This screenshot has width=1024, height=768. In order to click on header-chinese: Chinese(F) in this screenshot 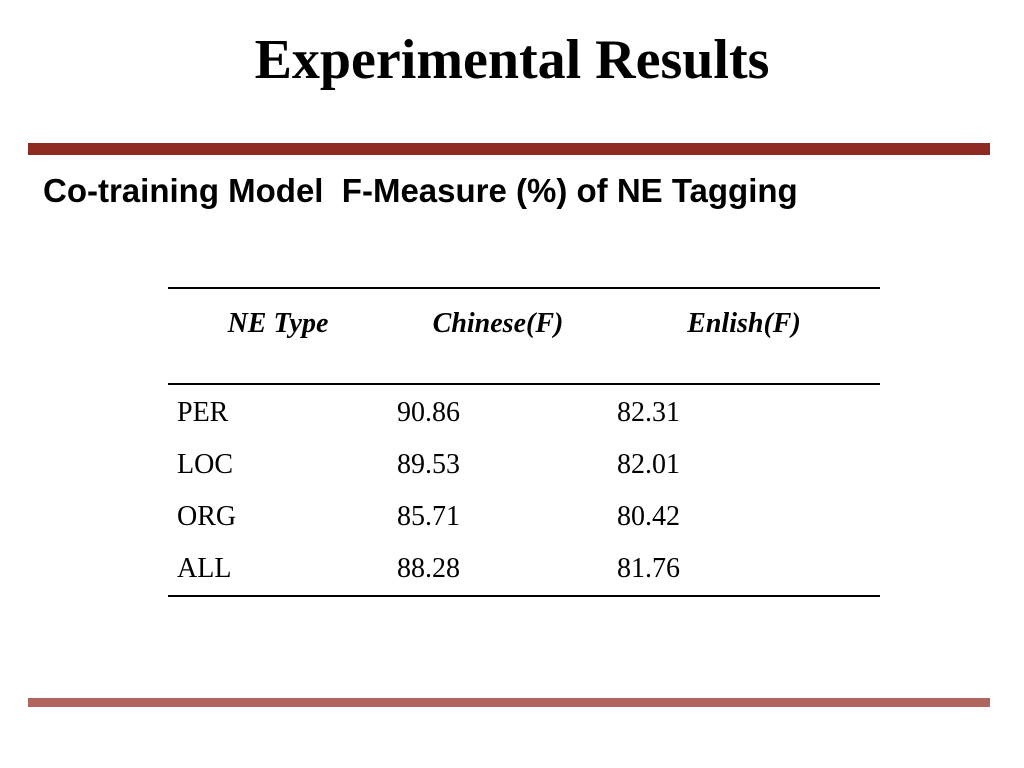, I will do `click(498, 323)`.